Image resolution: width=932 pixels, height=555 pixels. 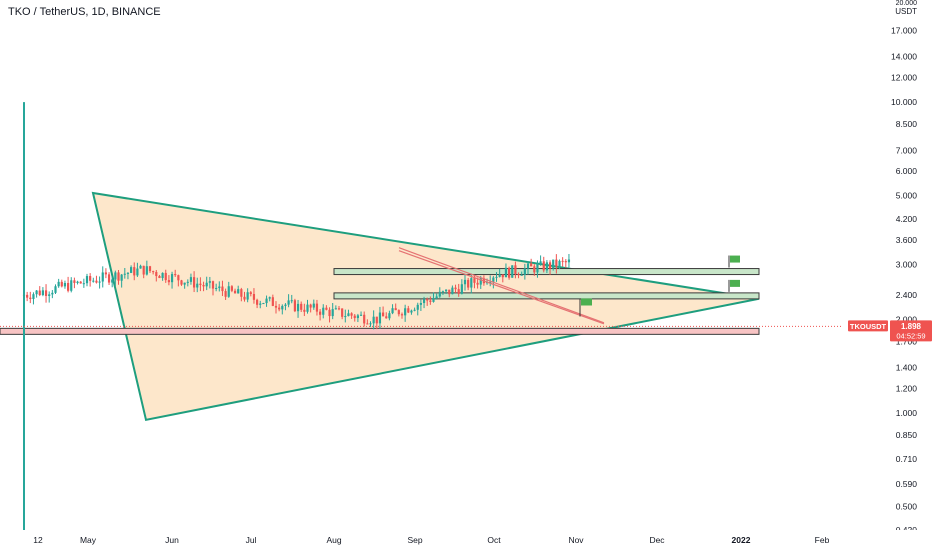 I want to click on time-tick-label: Dec, so click(x=657, y=540).